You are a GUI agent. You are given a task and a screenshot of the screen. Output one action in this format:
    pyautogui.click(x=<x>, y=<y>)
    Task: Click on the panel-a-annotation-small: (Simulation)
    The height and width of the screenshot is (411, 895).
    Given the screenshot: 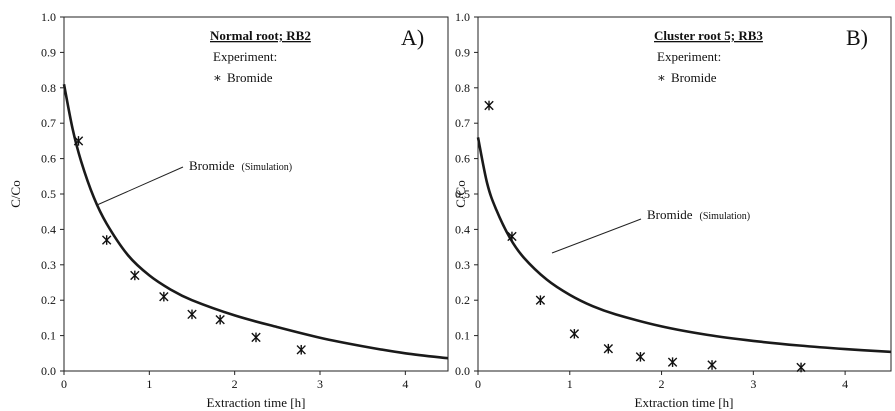 What is the action you would take?
    pyautogui.click(x=267, y=167)
    